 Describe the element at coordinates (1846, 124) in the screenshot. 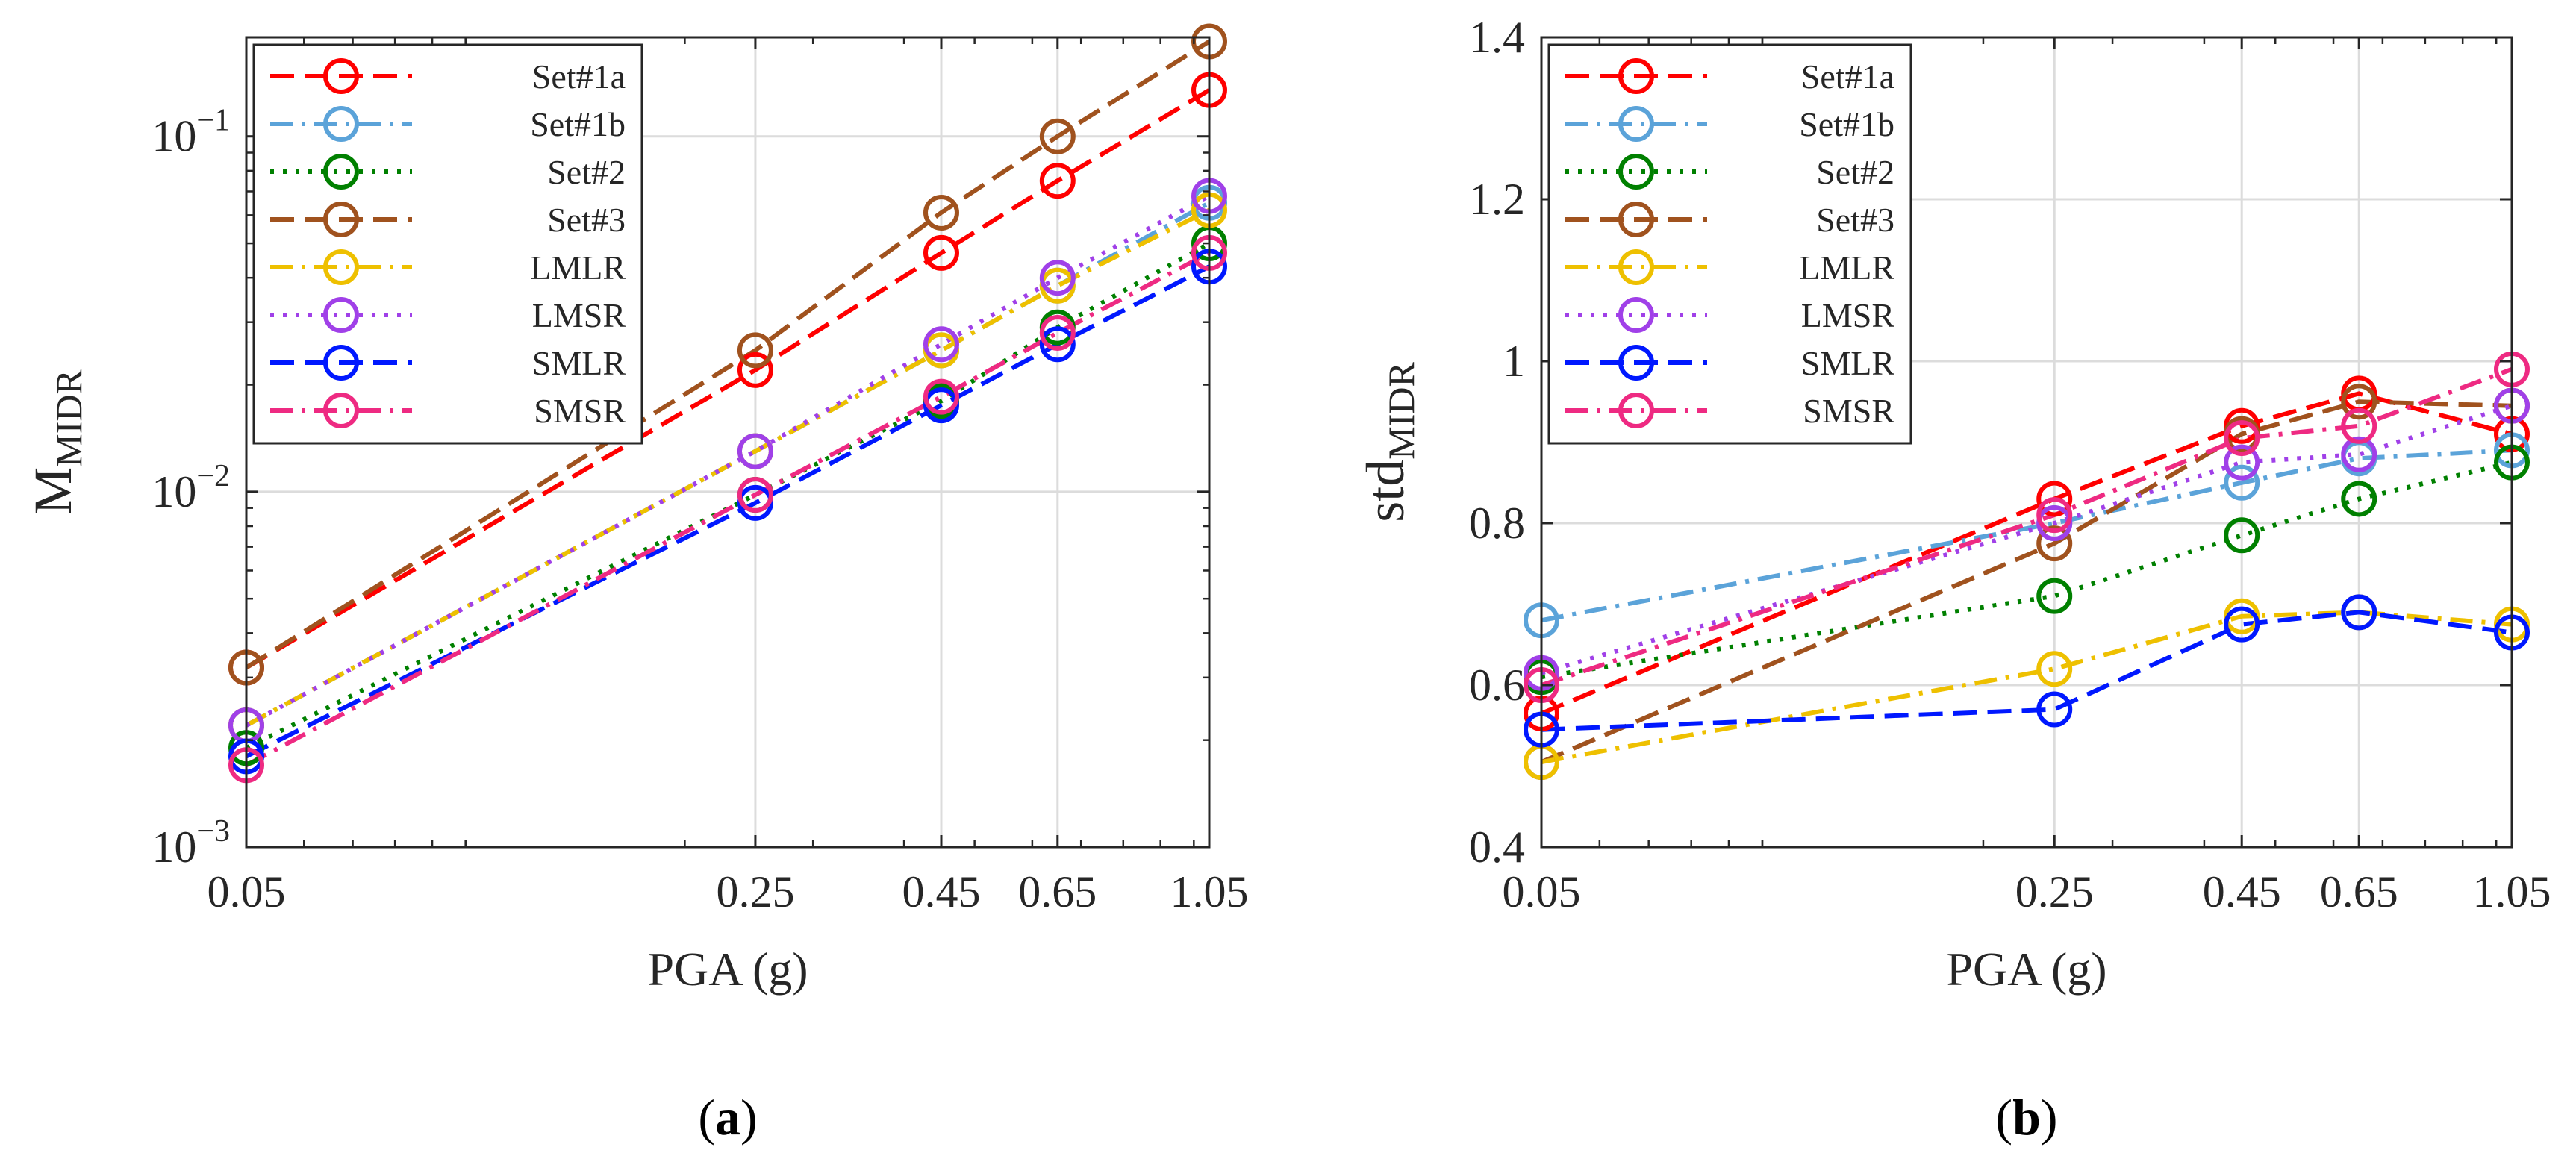

I see `legend-label: Set#1b` at that location.